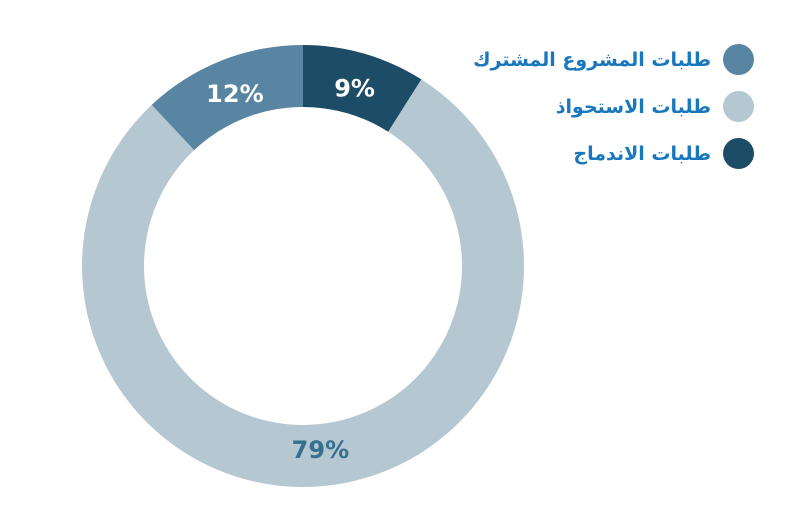 This screenshot has height=529, width=788. I want to click on segment-value-label-joint-venture-requests: 12%, so click(234, 94).